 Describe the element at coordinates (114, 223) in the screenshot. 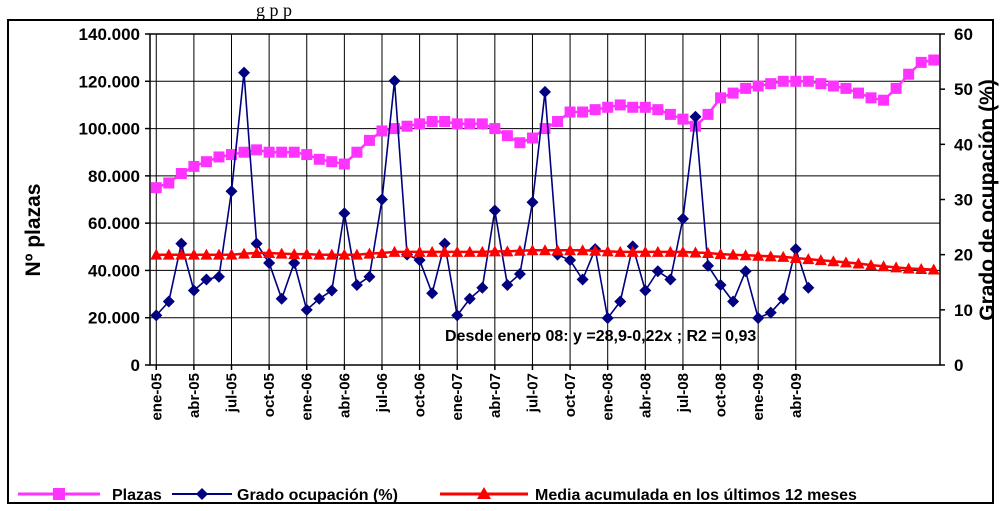

I see `y-left-tick-label: 60.000` at that location.